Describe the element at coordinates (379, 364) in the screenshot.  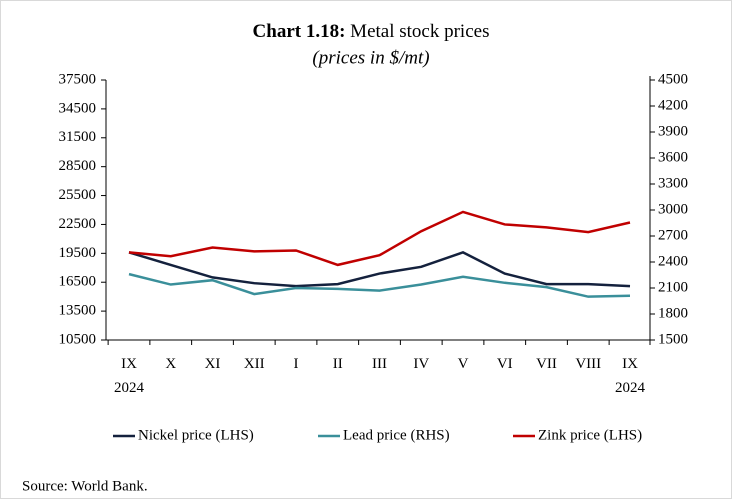
I see `x-tick-label: III` at that location.